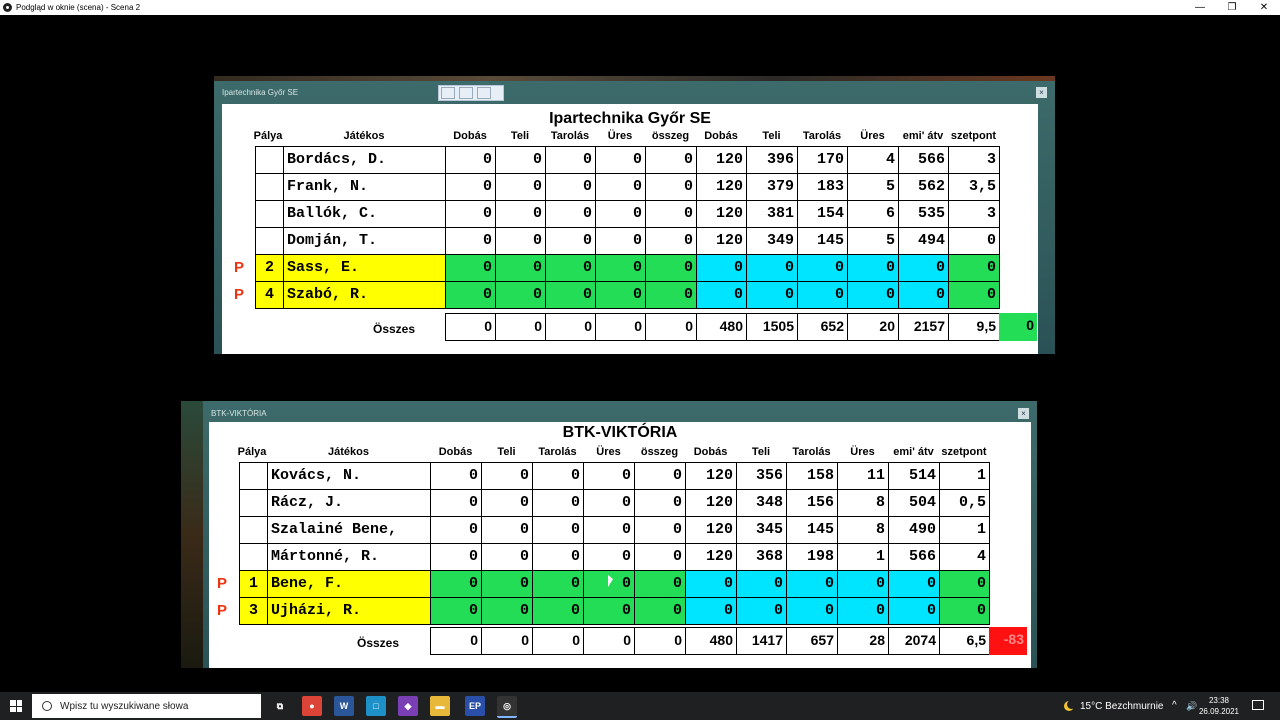  Describe the element at coordinates (484, 93) in the screenshot. I see `link-icon` at that location.